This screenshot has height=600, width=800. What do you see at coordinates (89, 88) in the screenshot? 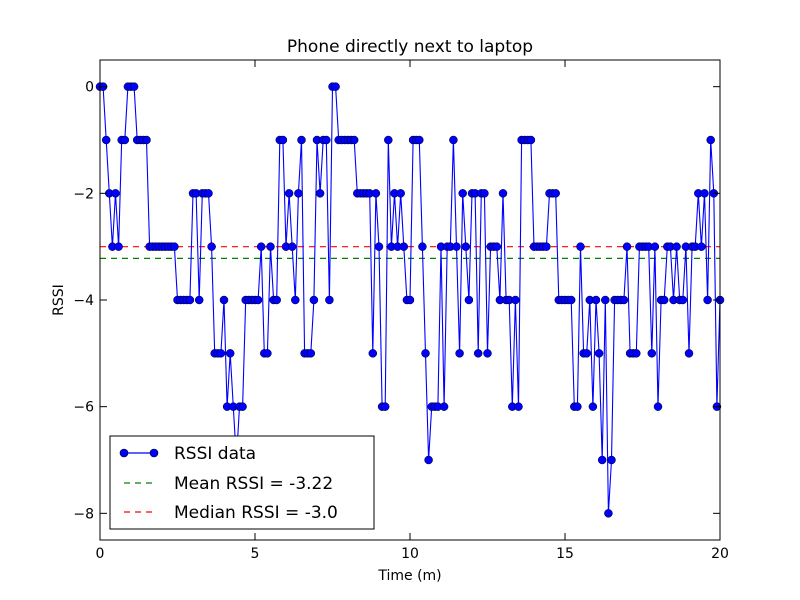
I see `y-tick-label: 0` at bounding box center [89, 88].